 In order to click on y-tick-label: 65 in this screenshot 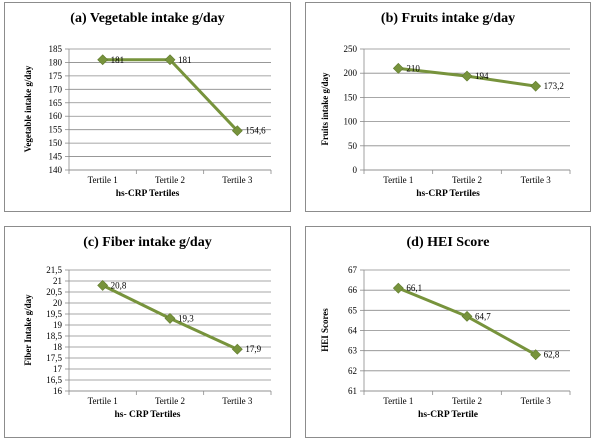, I will do `click(353, 310)`.